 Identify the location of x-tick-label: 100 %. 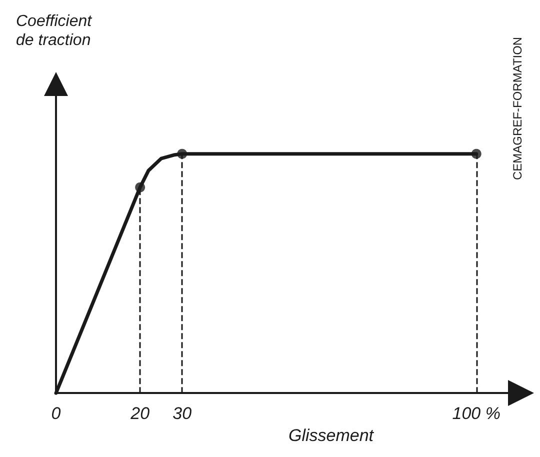
(476, 414).